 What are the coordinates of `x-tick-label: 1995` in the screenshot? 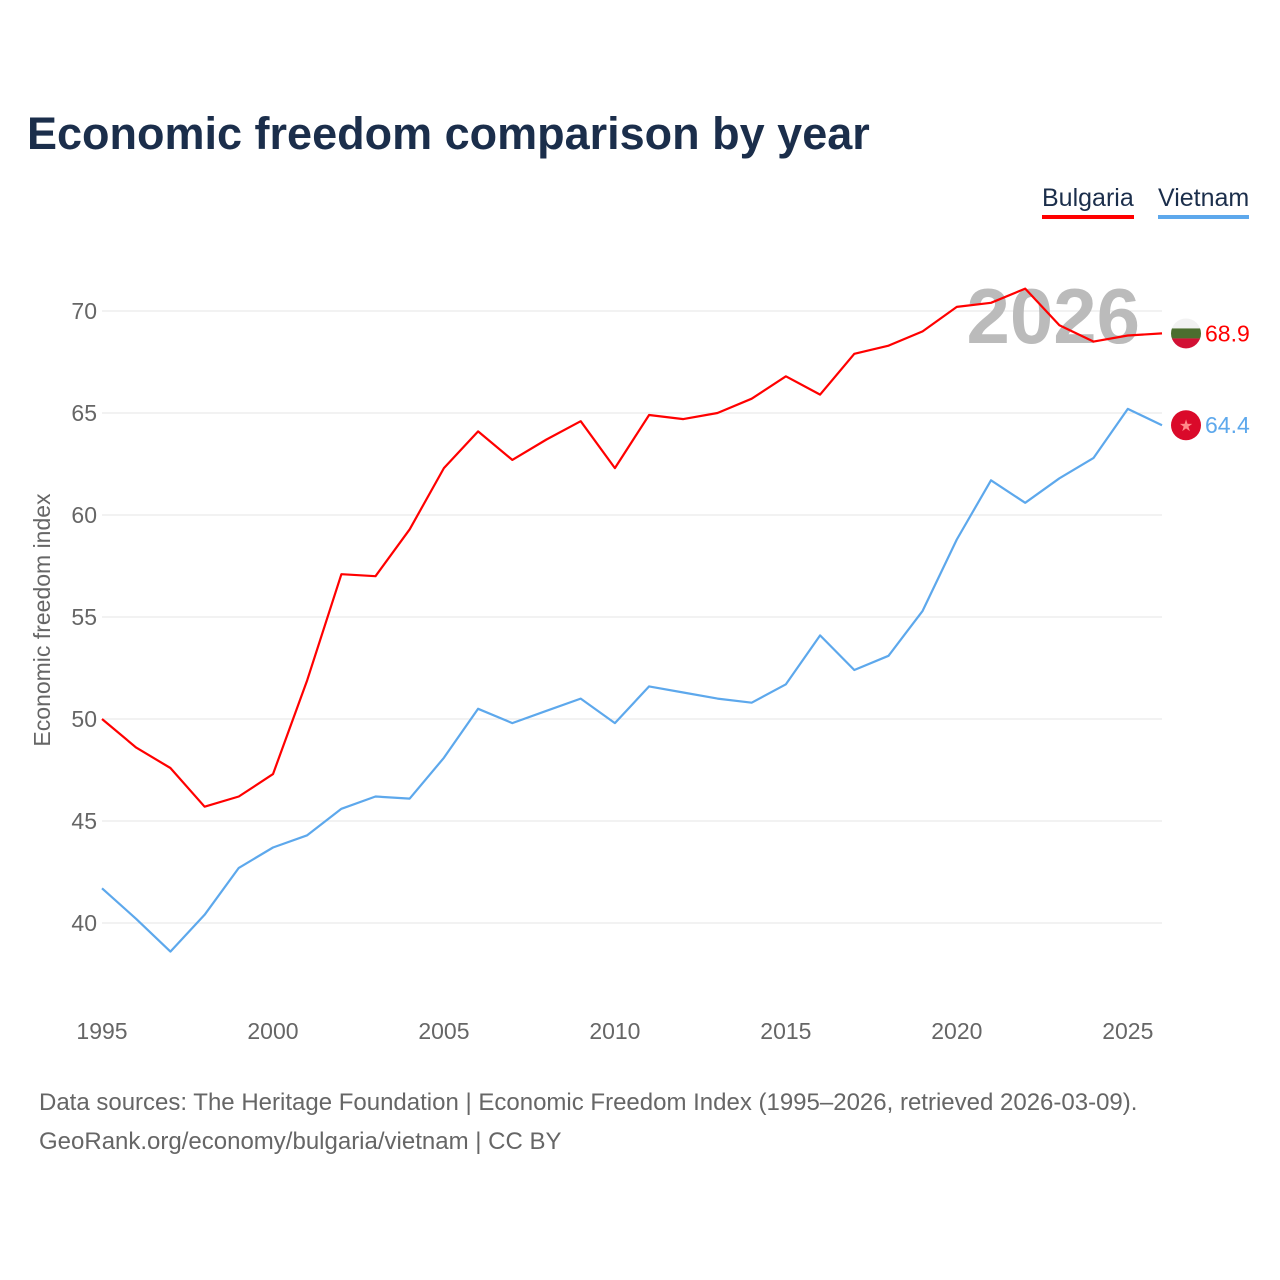 It's located at (101, 1031).